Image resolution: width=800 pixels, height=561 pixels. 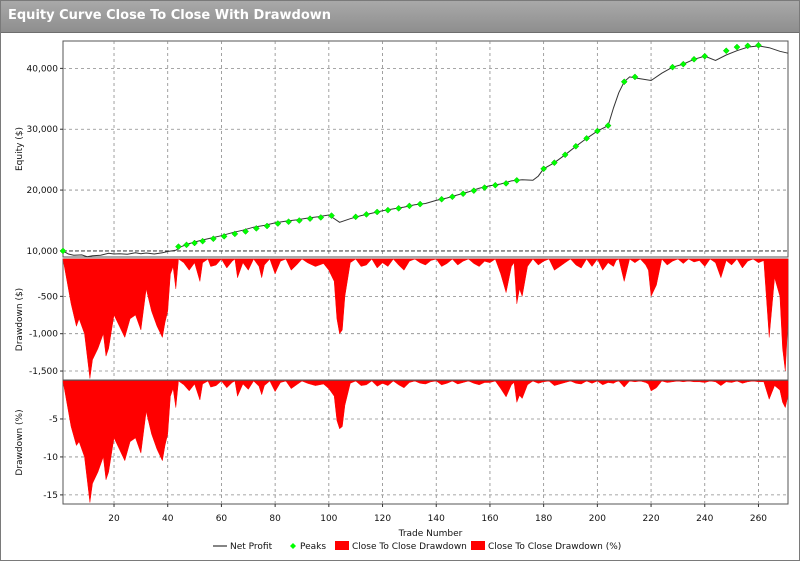 I want to click on drawdown-percent-ytick-label: -5, so click(x=53, y=420).